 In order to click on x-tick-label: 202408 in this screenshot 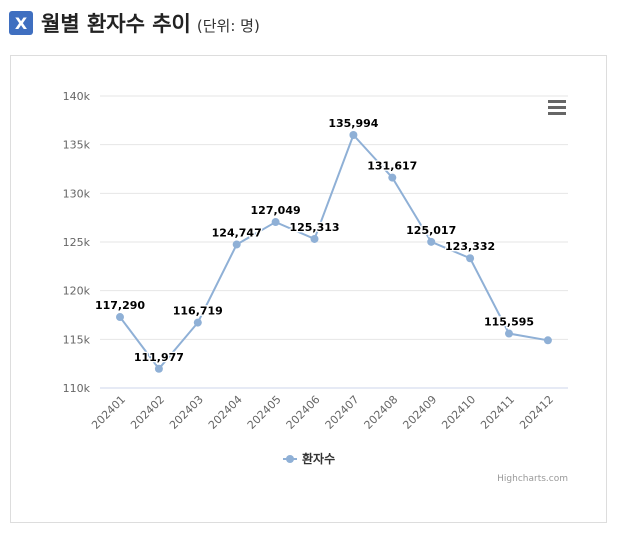, I will do `click(381, 412)`.